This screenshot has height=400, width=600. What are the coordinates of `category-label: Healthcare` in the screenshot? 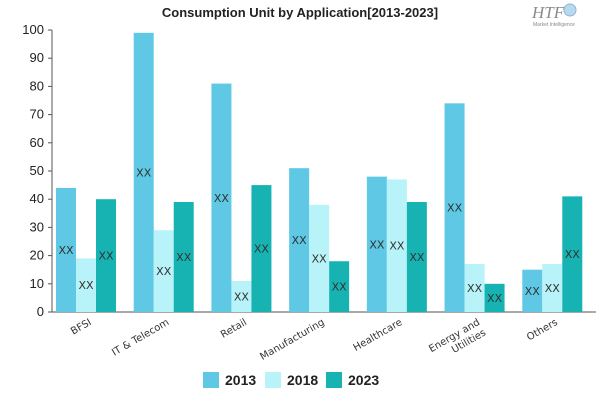 It's located at (378, 335).